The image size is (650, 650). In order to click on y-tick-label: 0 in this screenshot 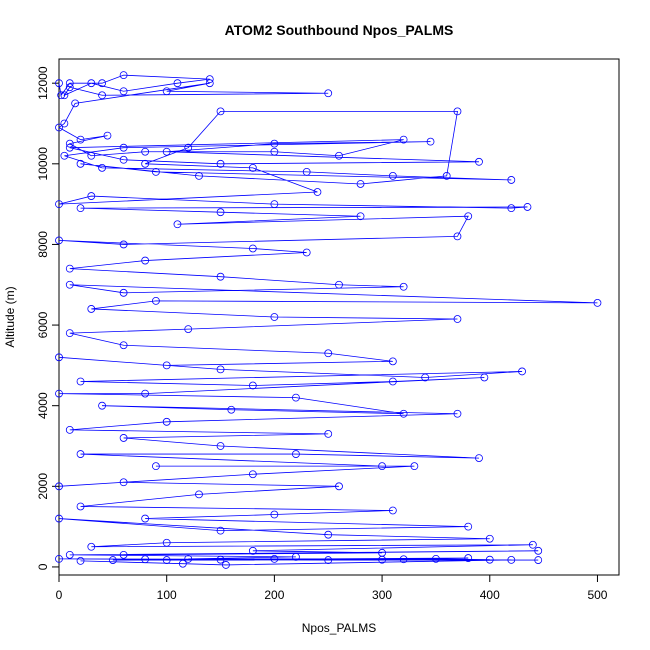, I will do `click(43, 566)`.